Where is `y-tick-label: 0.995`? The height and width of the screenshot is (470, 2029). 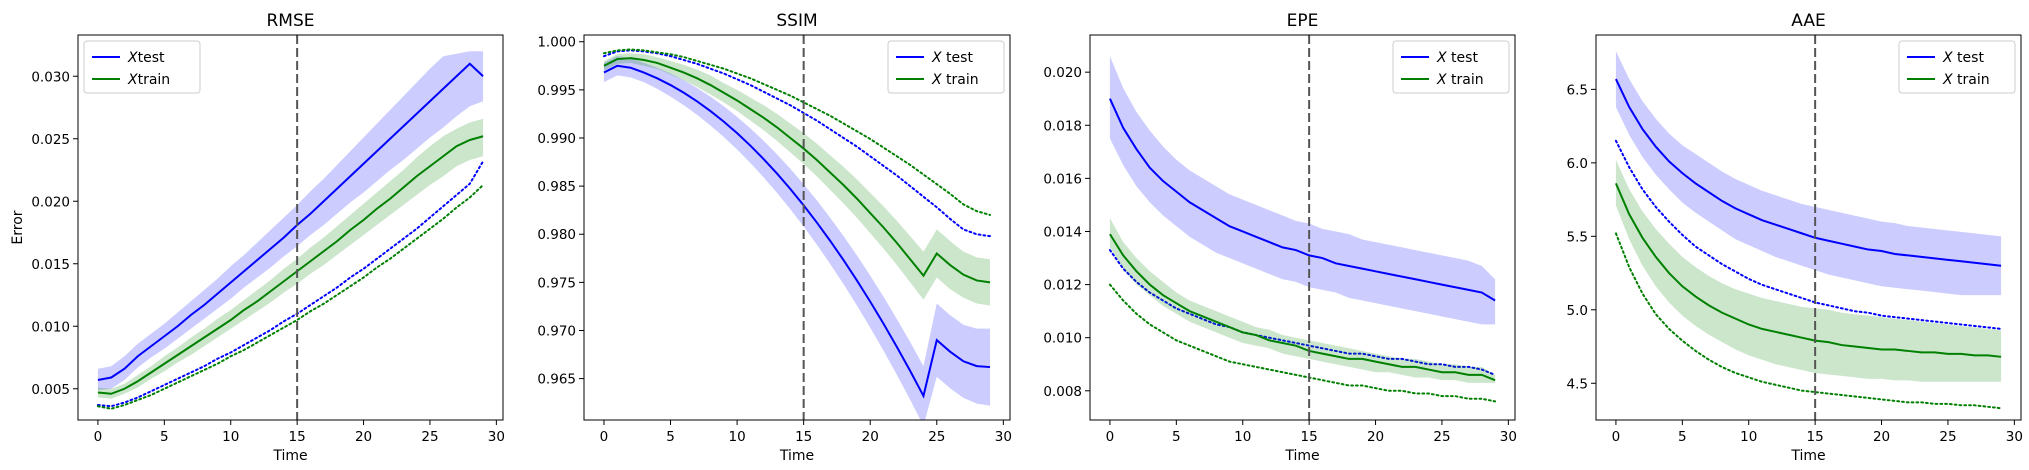 y-tick-label: 0.995 is located at coordinates (556, 91).